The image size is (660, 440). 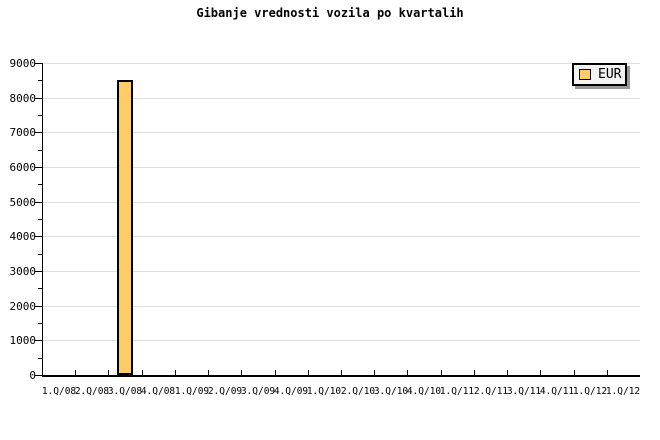 I want to click on x-axis-tick-label: 1.Q/09, so click(x=192, y=391).